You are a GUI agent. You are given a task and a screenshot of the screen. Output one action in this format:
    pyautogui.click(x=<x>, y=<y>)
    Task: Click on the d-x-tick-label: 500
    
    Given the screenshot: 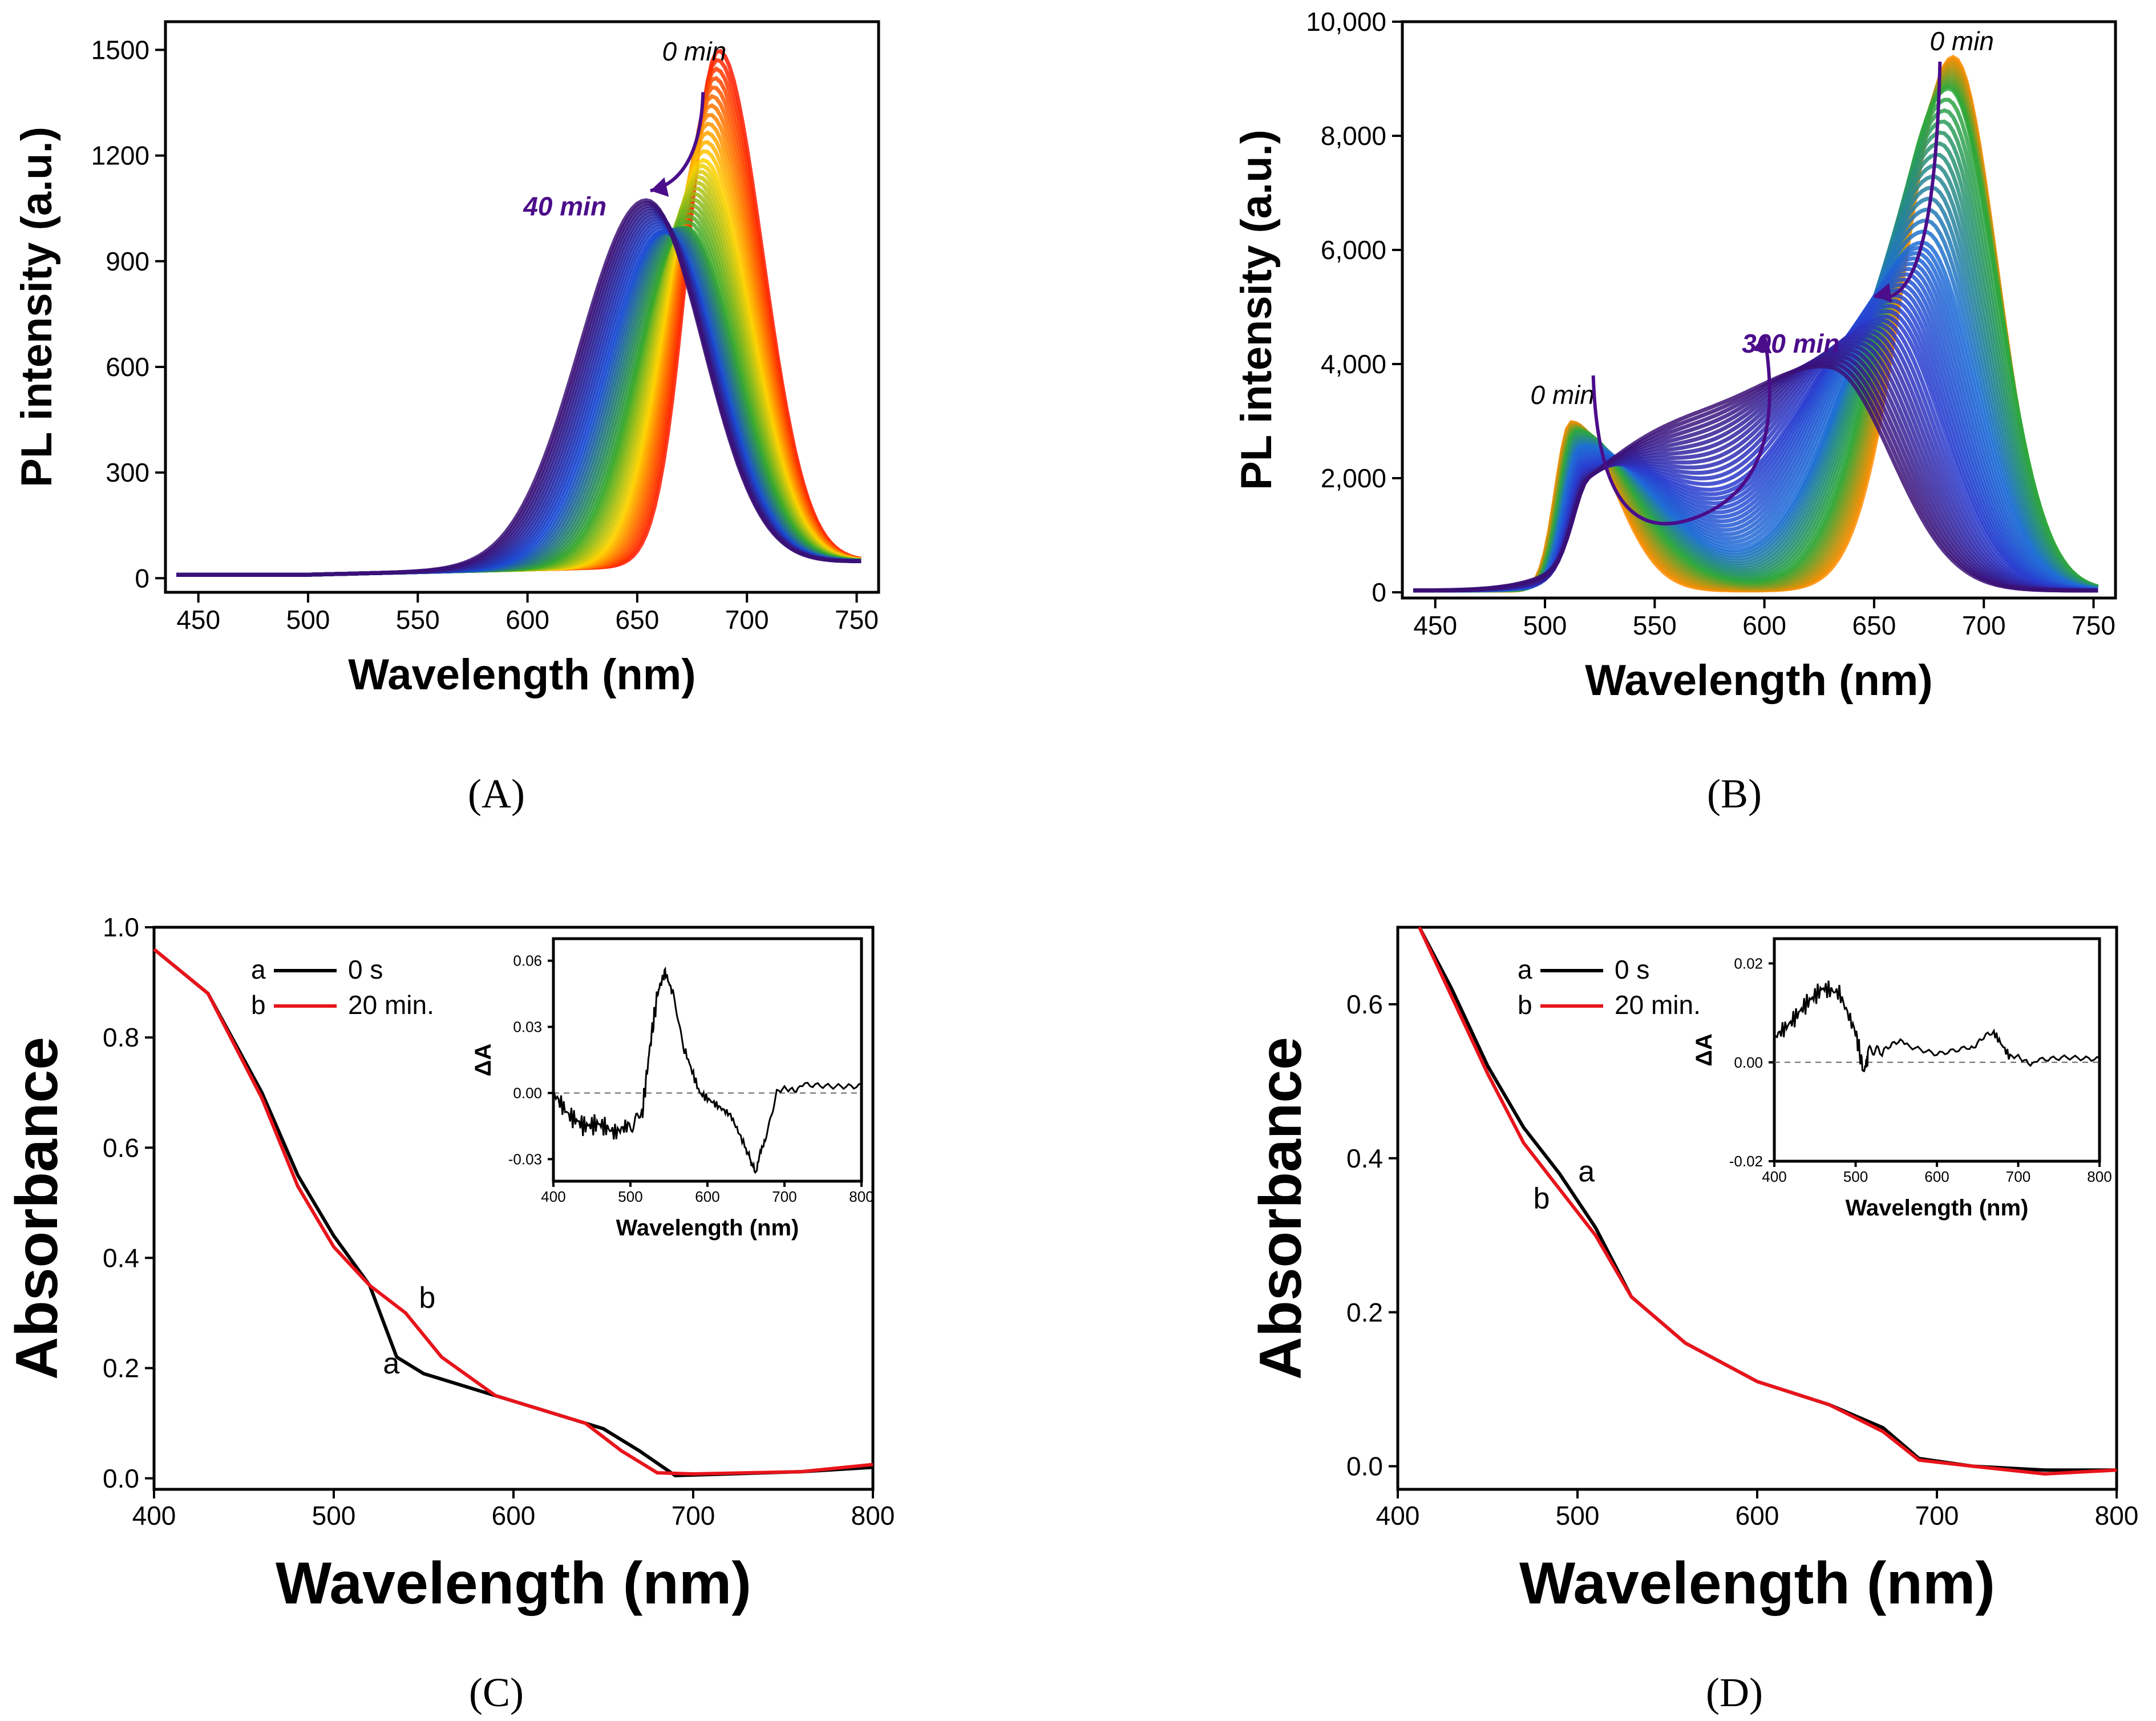 What is the action you would take?
    pyautogui.click(x=1578, y=1515)
    